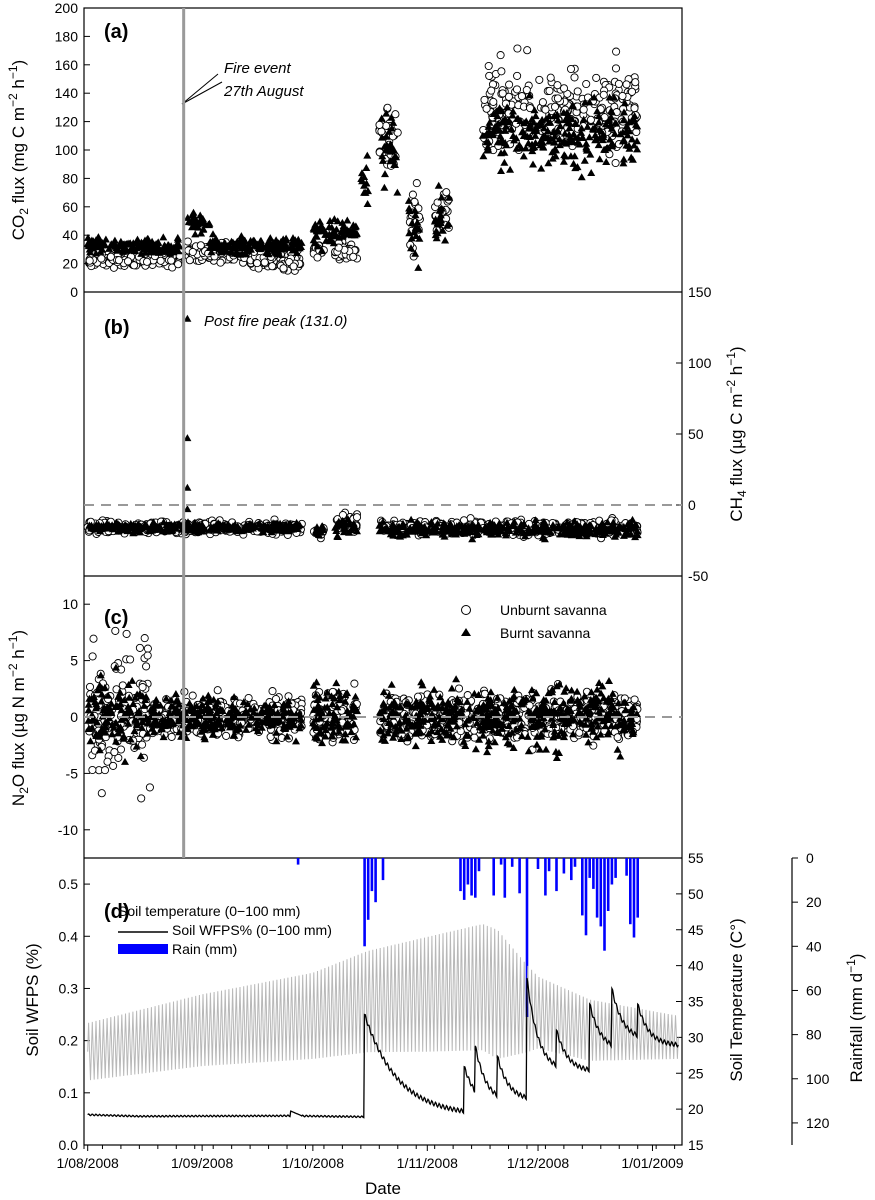 The width and height of the screenshot is (875, 1200). Describe the element at coordinates (466, 632) in the screenshot. I see `legend-burnt-marker` at that location.